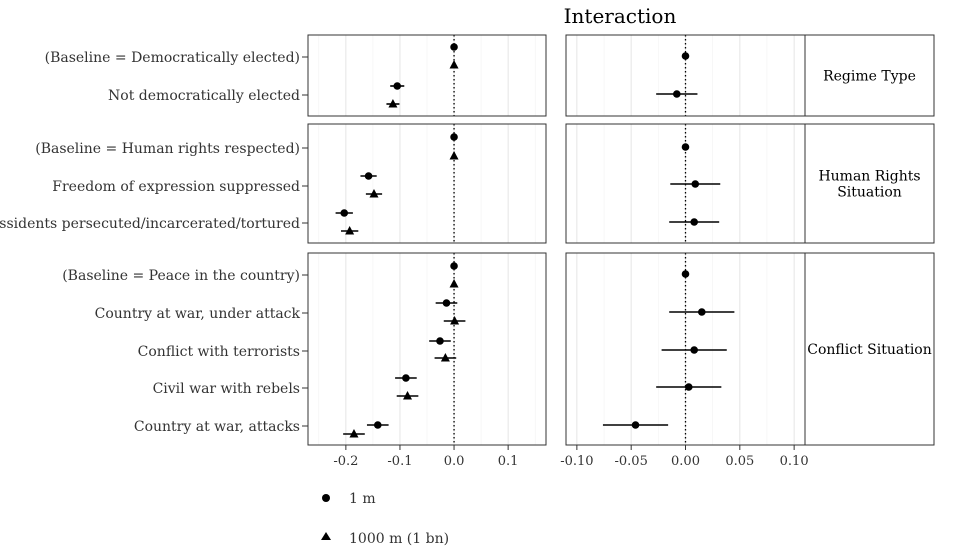  Describe the element at coordinates (794, 461) in the screenshot. I see `right-axis-tick-label: 0.10` at that location.